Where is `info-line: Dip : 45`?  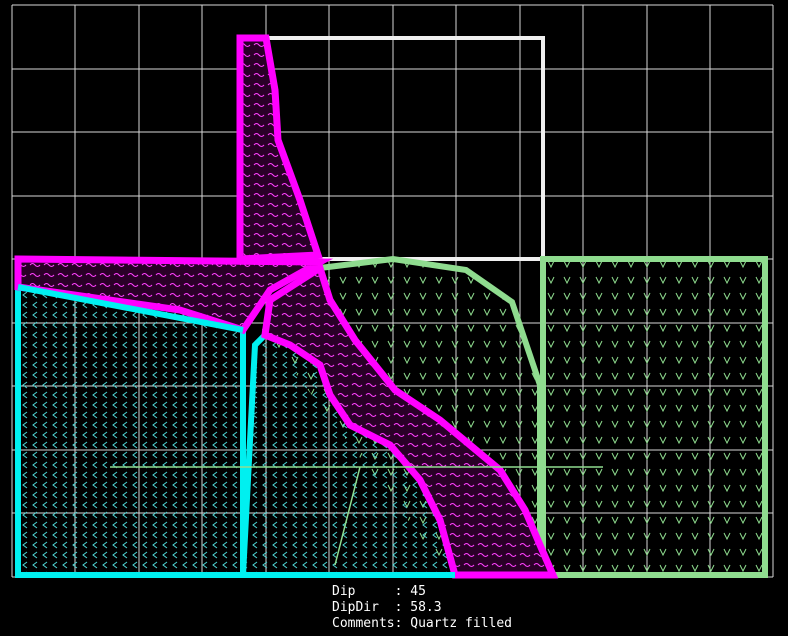 info-line: Dip : 45 is located at coordinates (379, 591).